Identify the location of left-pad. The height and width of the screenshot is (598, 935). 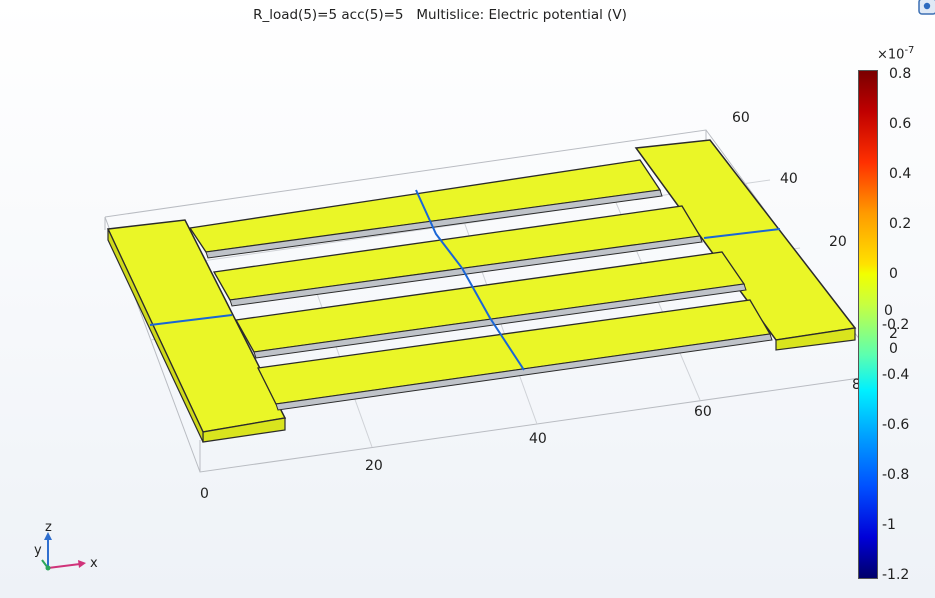
(196, 331).